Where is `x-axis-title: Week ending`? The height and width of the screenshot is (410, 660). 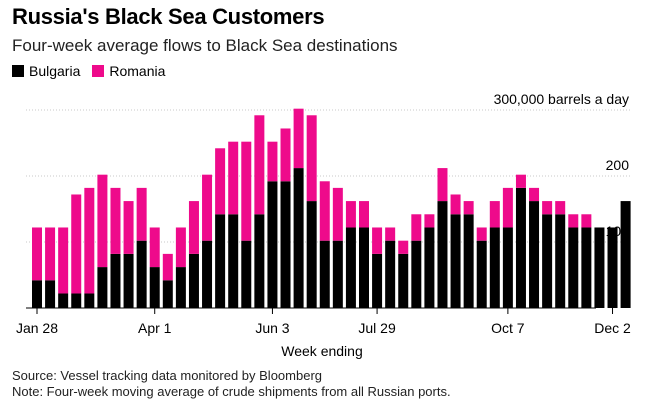
x-axis-title: Week ending is located at coordinates (321, 351).